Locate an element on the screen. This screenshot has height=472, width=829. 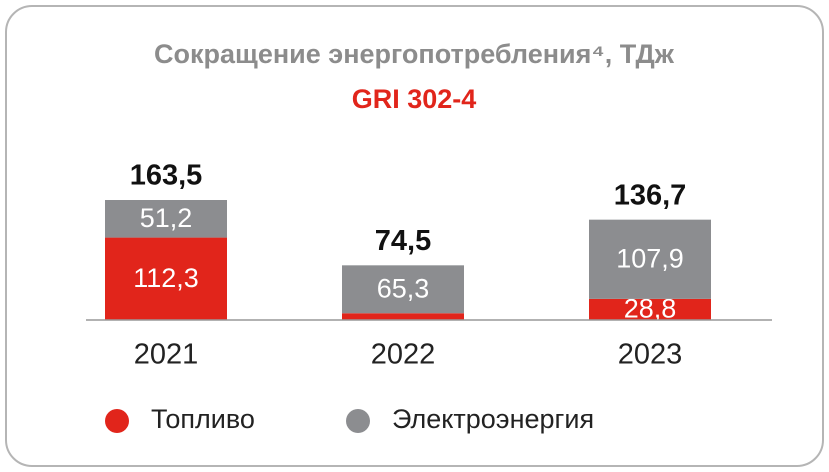
value-label: 107,9 is located at coordinates (650, 258).